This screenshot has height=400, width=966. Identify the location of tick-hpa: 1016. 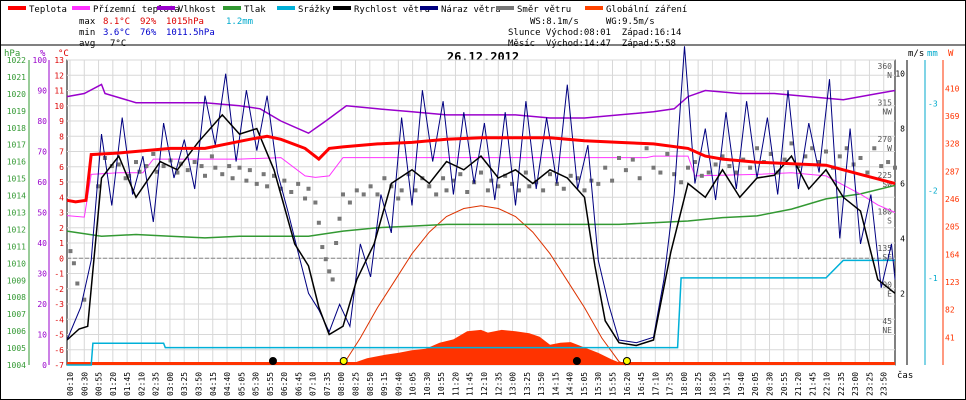
(16, 162).